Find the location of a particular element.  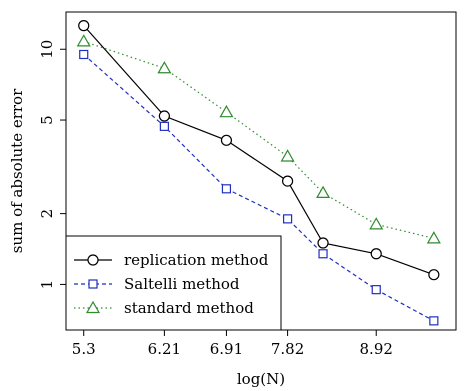

x-tick-label: 6.91 is located at coordinates (226, 349).